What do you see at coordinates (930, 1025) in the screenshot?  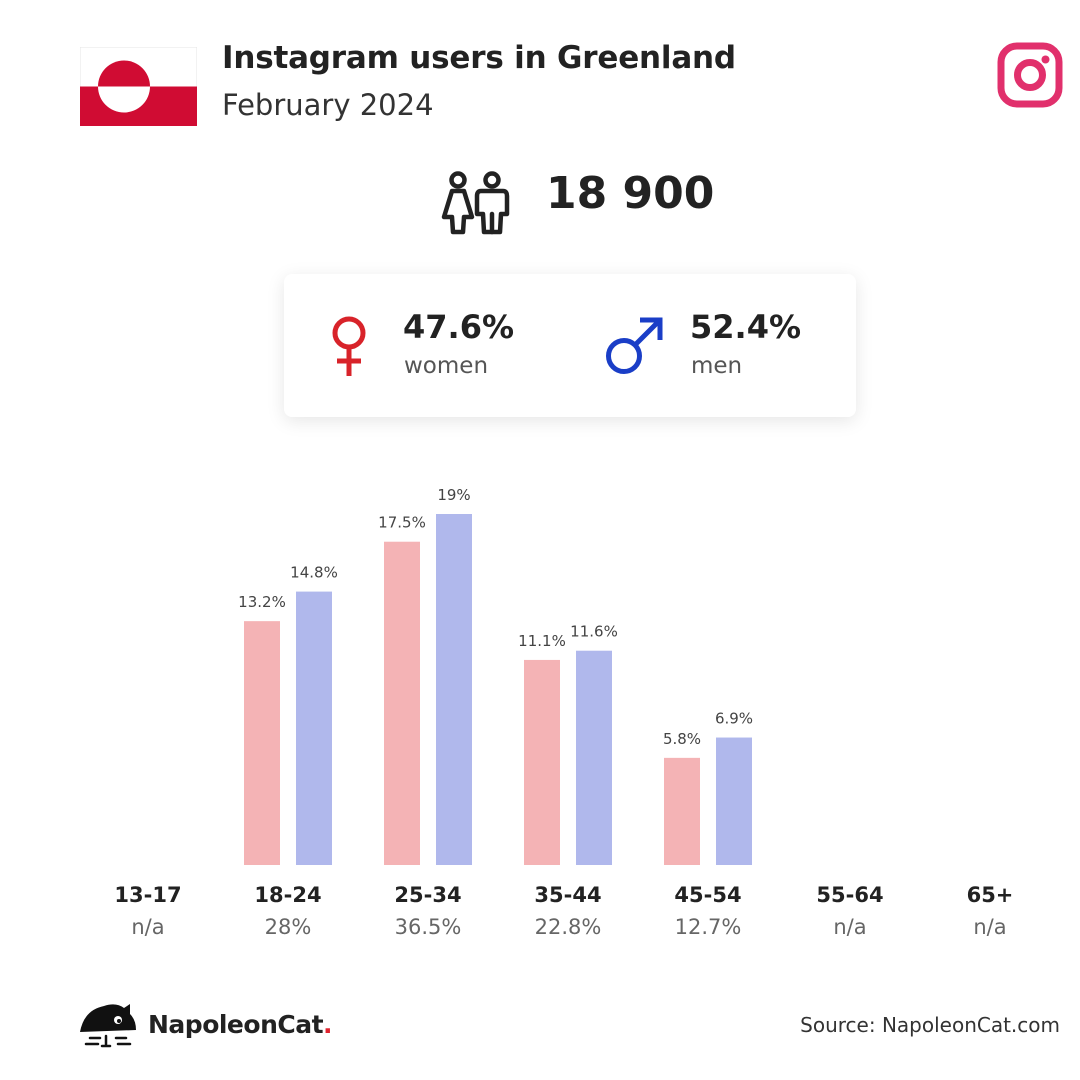 I see `source-note: Source: NapoleonCat.com` at bounding box center [930, 1025].